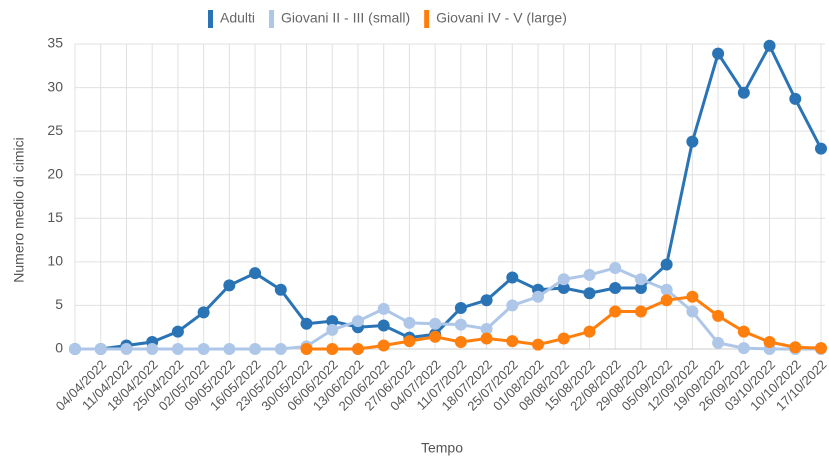 The image size is (829, 463). What do you see at coordinates (345, 18) in the screenshot?
I see `legend-label: Giovani II - III (small)` at bounding box center [345, 18].